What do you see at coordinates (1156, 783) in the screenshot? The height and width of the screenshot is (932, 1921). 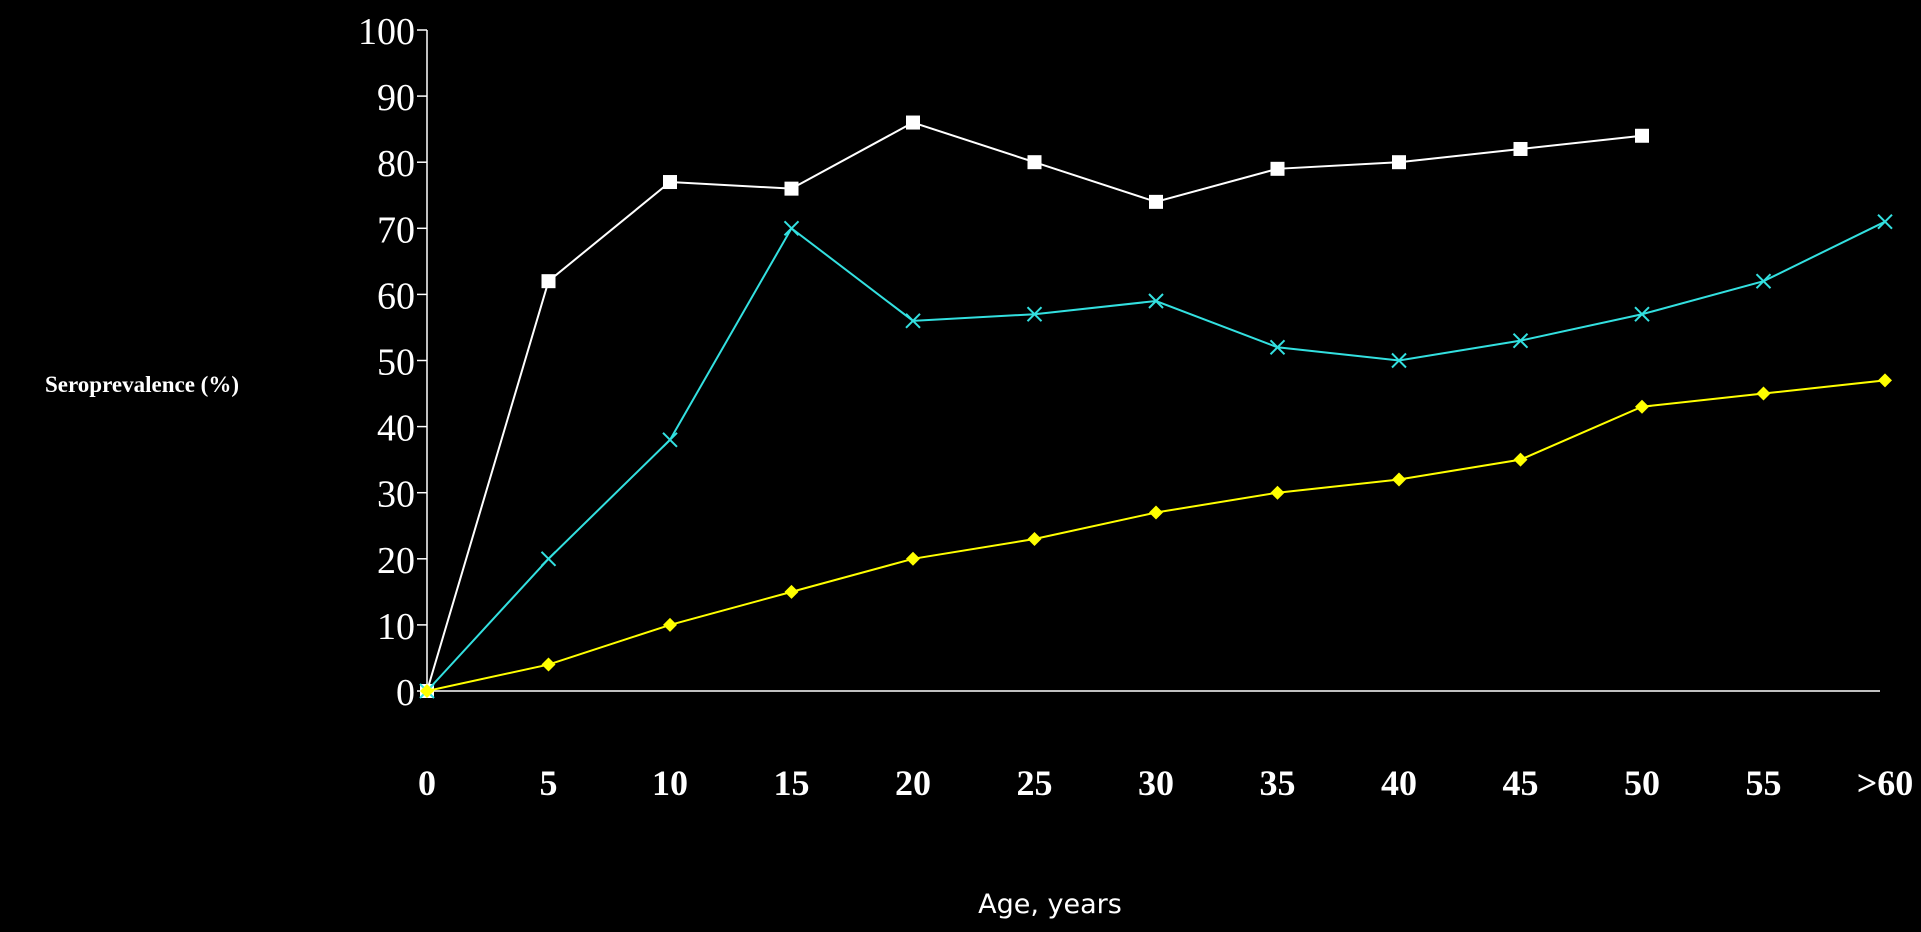 I see `x-tick-label: 30` at bounding box center [1156, 783].